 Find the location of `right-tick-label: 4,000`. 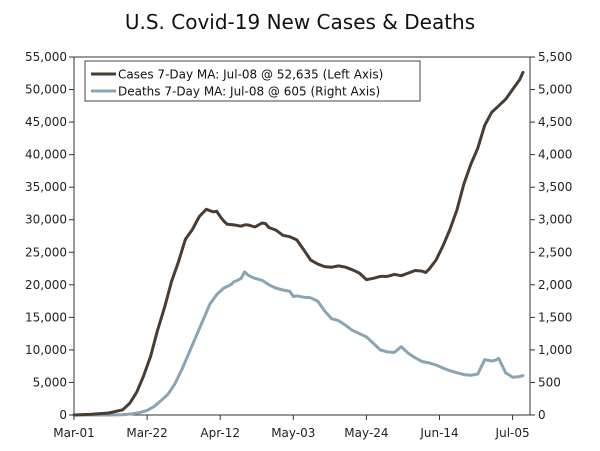

right-tick-label: 4,000 is located at coordinates (555, 155).